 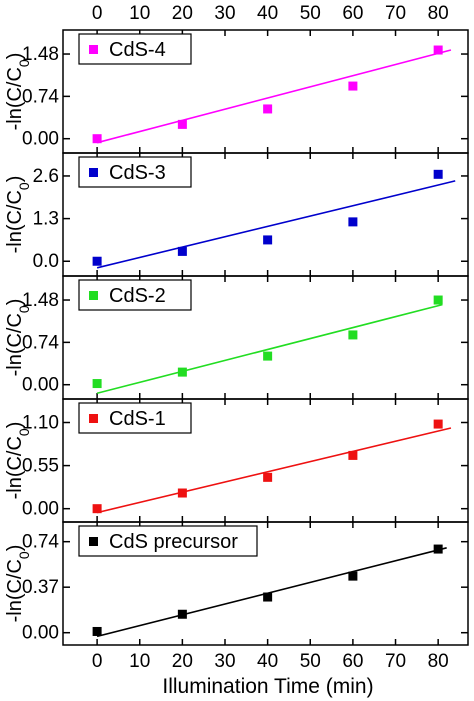 What do you see at coordinates (137, 419) in the screenshot?
I see `legend-label: CdS-1` at bounding box center [137, 419].